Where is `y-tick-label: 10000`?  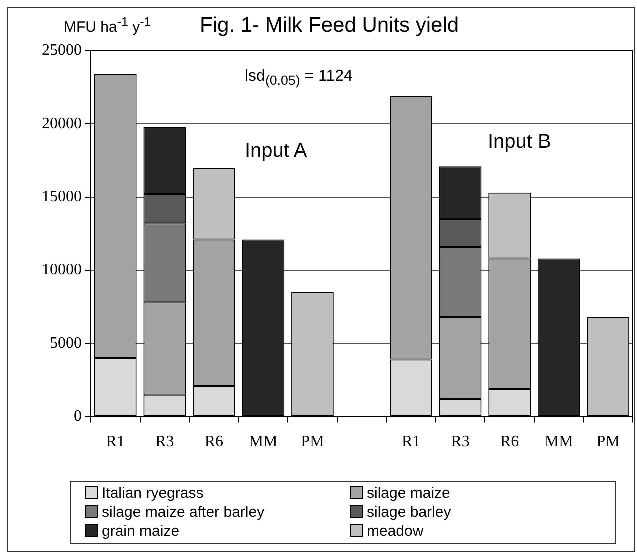
y-tick-label: 10000 is located at coordinates (62, 270).